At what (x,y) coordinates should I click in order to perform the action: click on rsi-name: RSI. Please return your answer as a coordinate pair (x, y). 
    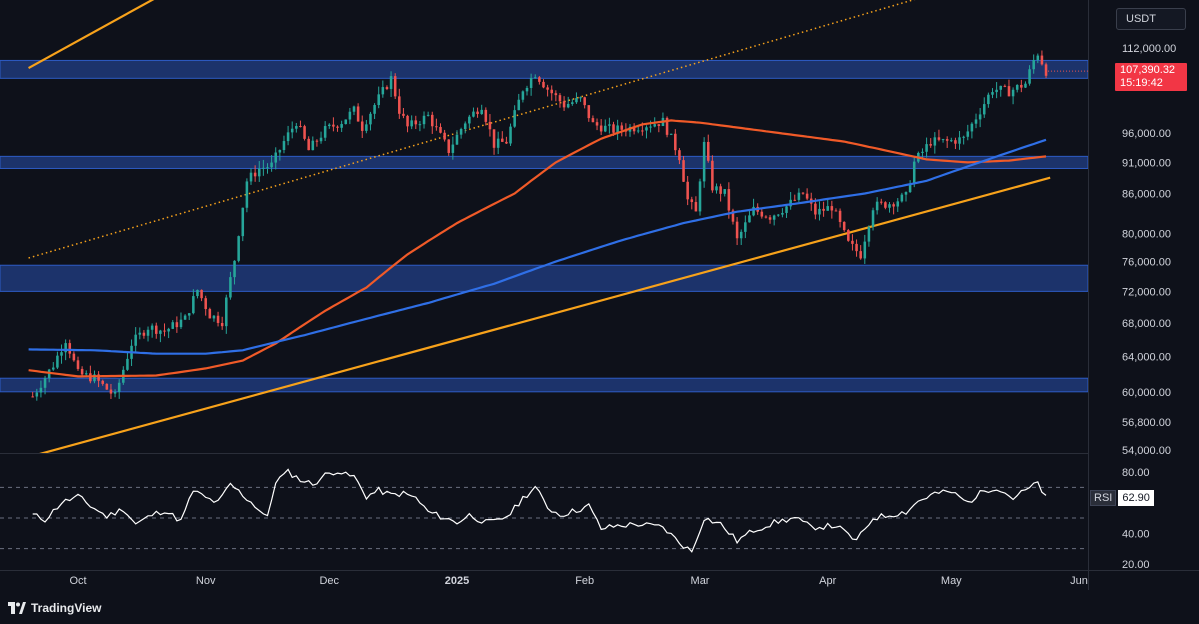
    Looking at the image, I should click on (1103, 498).